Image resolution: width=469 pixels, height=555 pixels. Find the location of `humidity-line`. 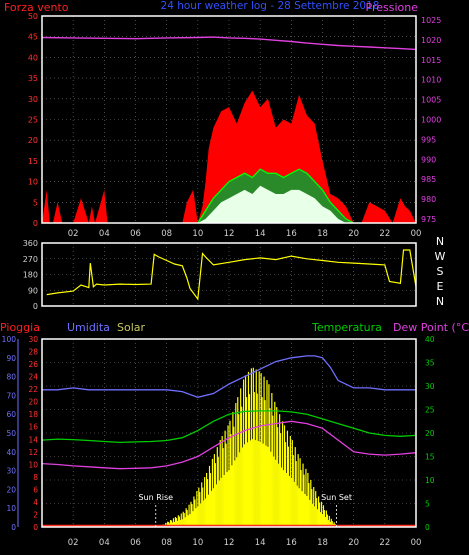

humidity-line is located at coordinates (229, 376).